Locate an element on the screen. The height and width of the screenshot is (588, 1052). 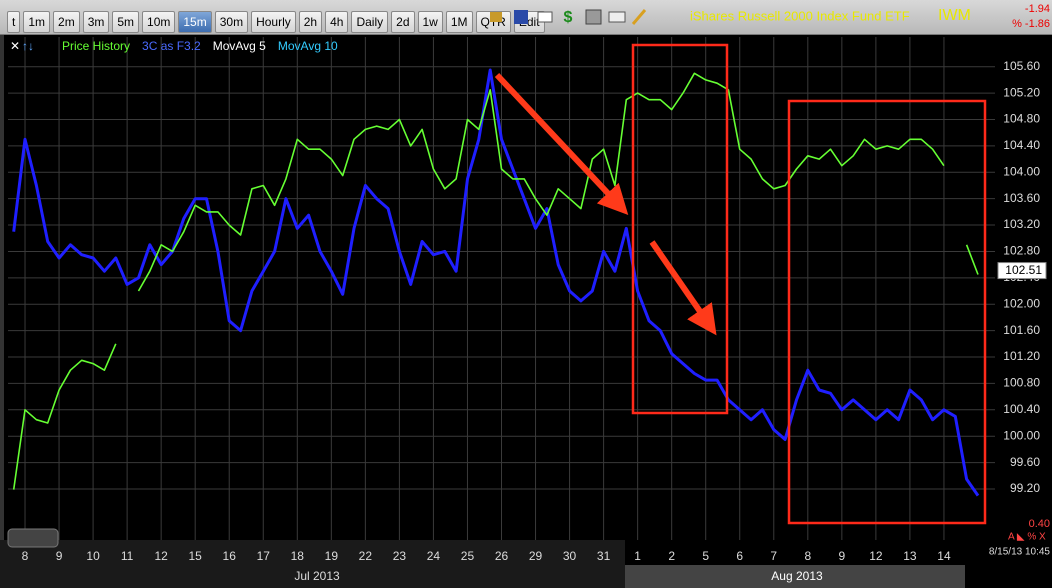
y-tick-label: 100.00 is located at coordinates (1021, 435).